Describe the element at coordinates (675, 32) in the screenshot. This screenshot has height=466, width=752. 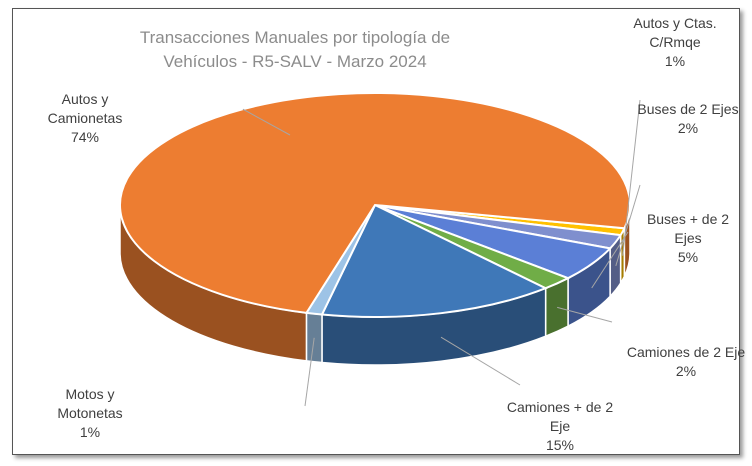
I see `label-name: Autos y Ctas. C/Rmqe` at that location.